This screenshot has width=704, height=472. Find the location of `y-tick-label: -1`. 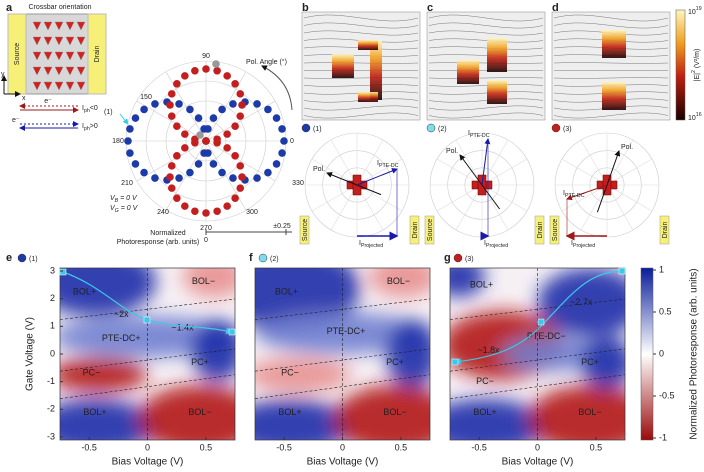

y-tick-label: -1 is located at coordinates (51, 381).